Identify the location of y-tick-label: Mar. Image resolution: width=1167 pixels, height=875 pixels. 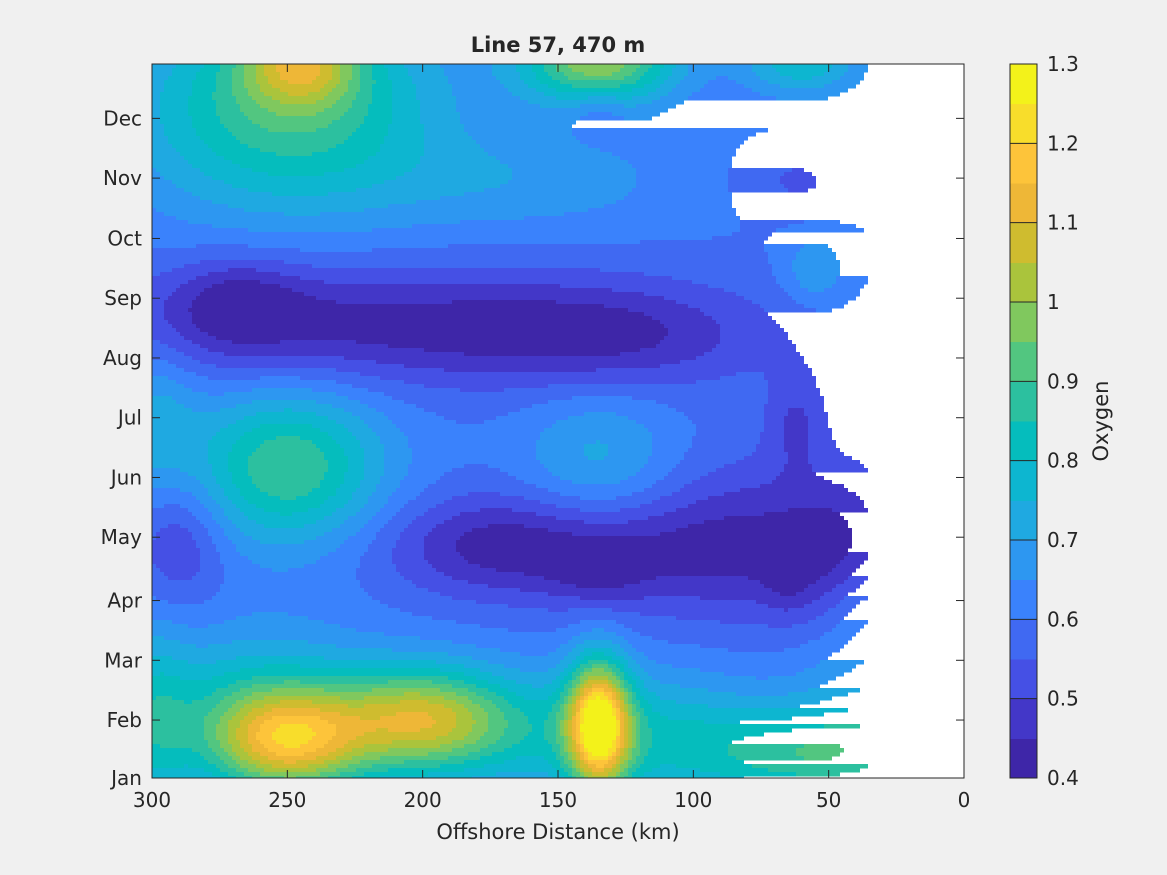
(123, 660).